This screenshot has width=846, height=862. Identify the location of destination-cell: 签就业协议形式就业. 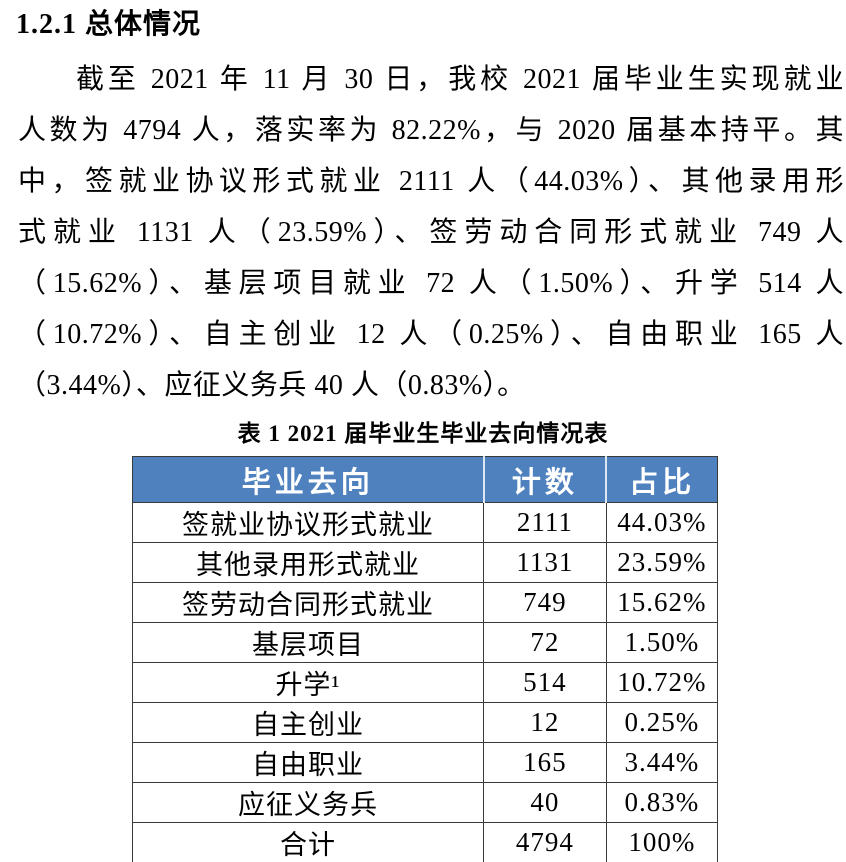
(308, 522).